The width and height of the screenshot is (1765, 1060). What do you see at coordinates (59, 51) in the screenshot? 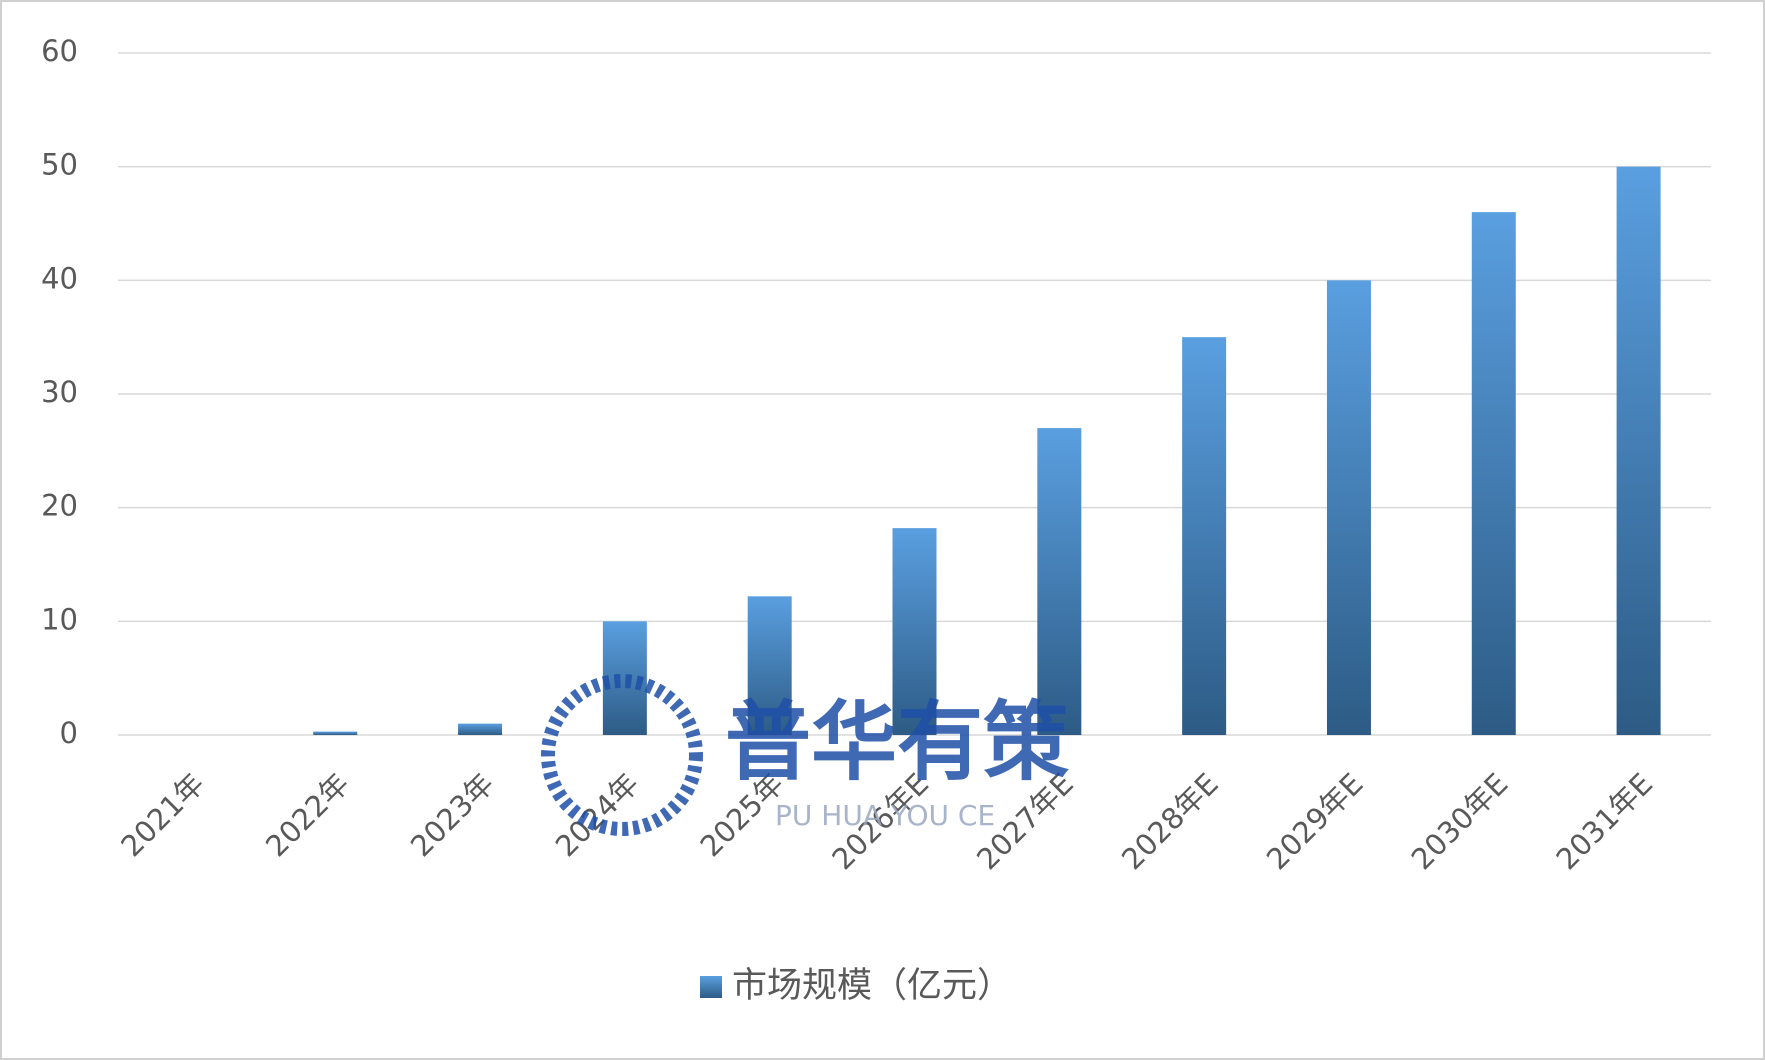
I see `y-tick-label: 60` at bounding box center [59, 51].